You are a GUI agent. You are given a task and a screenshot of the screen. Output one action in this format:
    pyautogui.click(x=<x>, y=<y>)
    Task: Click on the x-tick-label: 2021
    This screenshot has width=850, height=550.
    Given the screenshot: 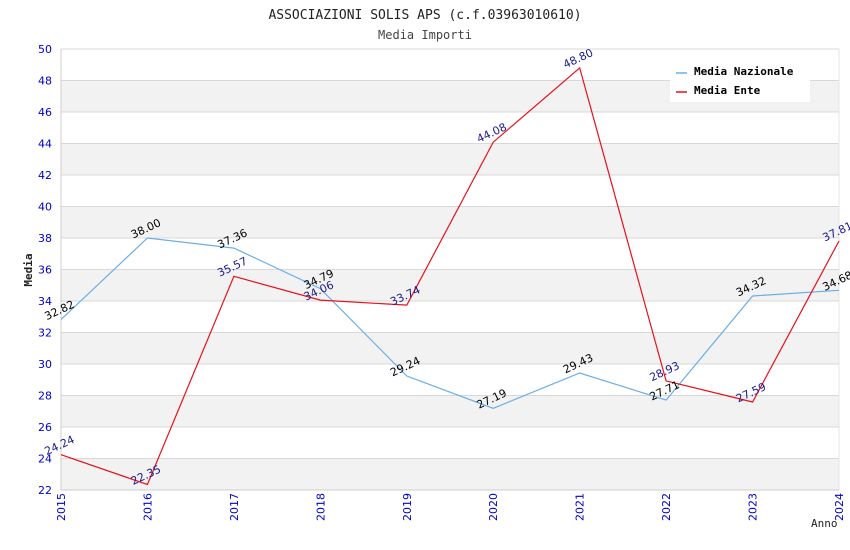 What is the action you would take?
    pyautogui.click(x=580, y=507)
    